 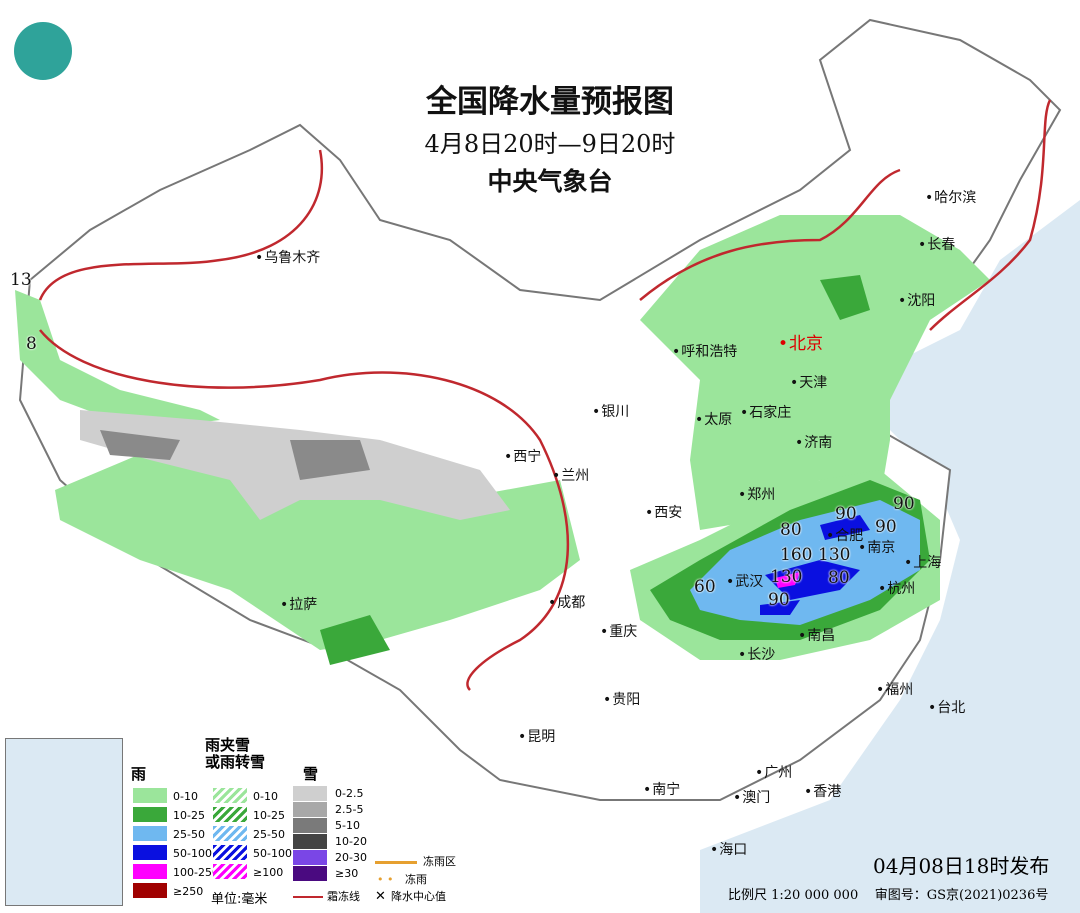 I want to click on review-number: 审图号：GS京(2021)0236号, so click(x=961, y=895).